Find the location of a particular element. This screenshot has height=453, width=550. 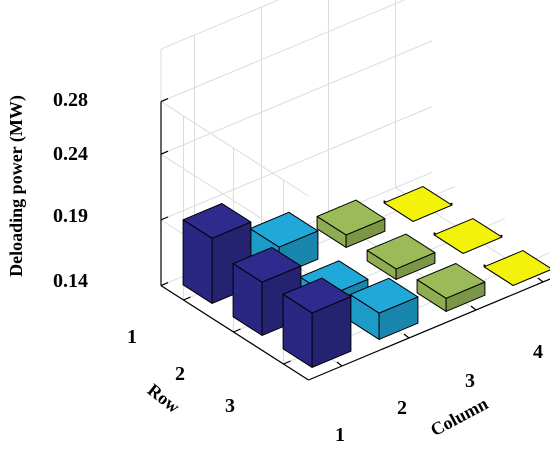

z-tick-label: 0.14 is located at coordinates (70, 281).